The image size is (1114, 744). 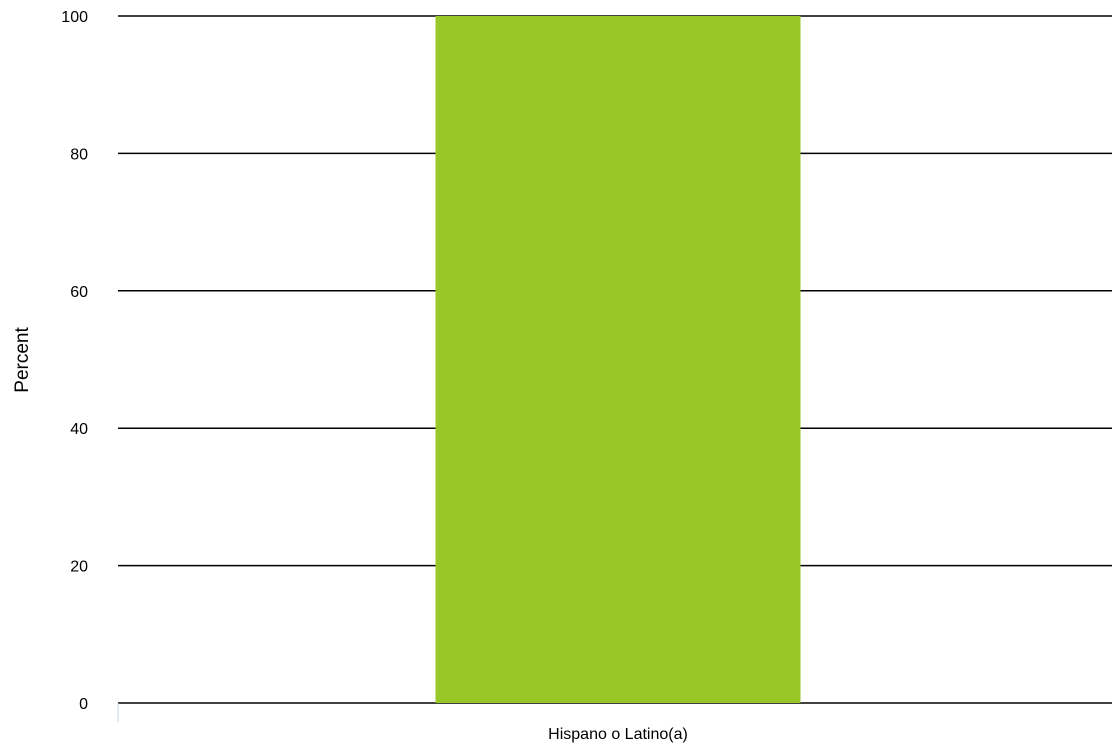 I want to click on y-tick-label: 80, so click(x=79, y=154).